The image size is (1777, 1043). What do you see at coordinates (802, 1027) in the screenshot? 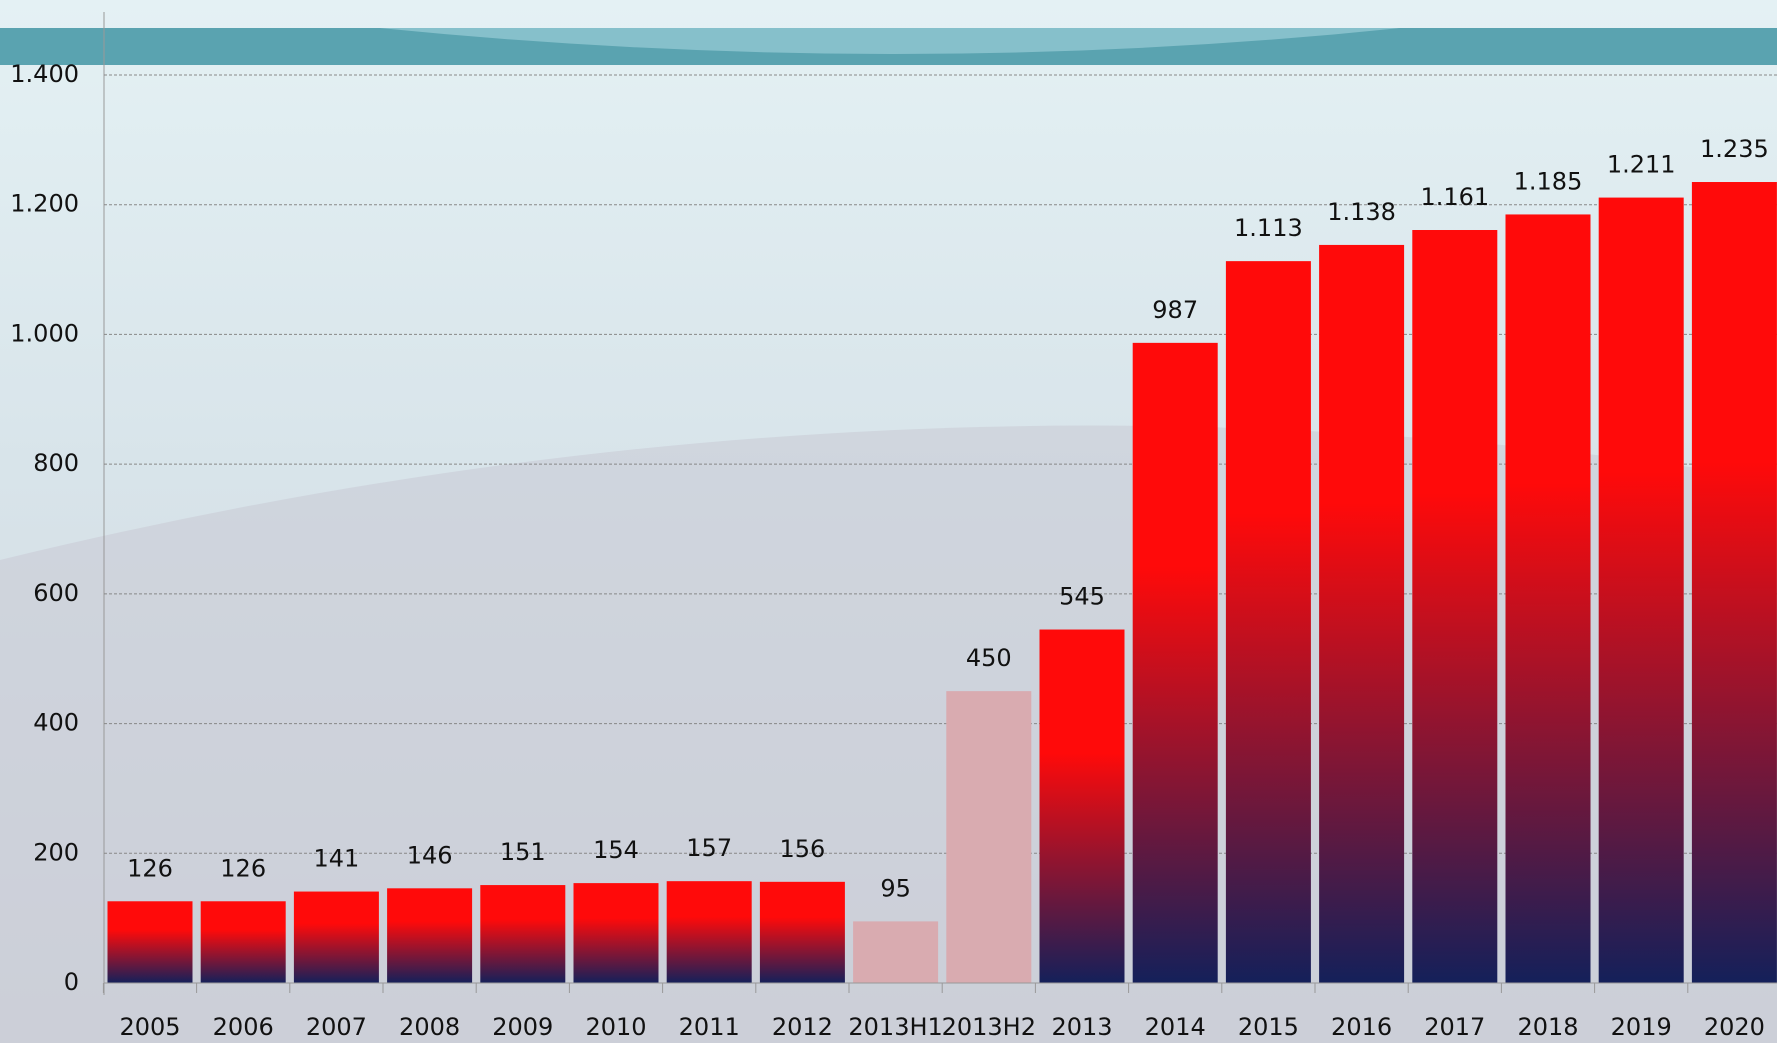
I see `x-tick-label: 2012` at bounding box center [802, 1027].